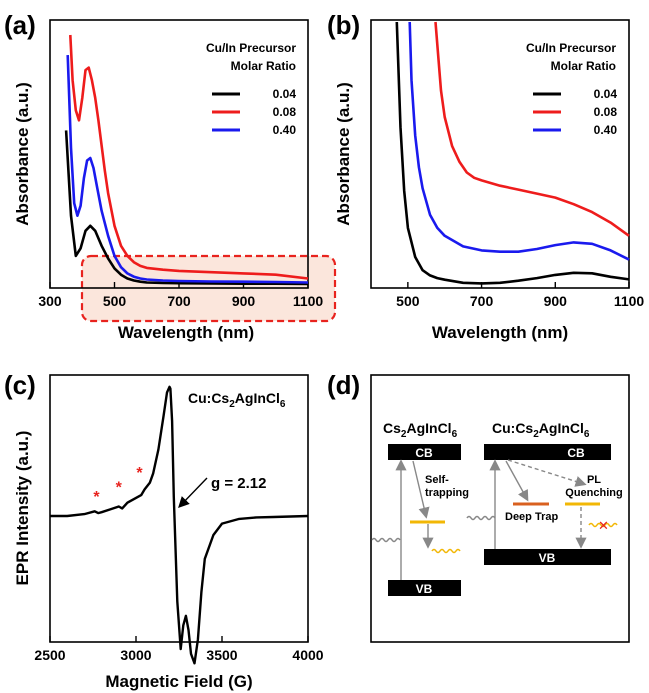 This screenshot has height=693, width=649. Describe the element at coordinates (500, 332) in the screenshot. I see `x-axis-label-b: Wavelength (nm)` at that location.